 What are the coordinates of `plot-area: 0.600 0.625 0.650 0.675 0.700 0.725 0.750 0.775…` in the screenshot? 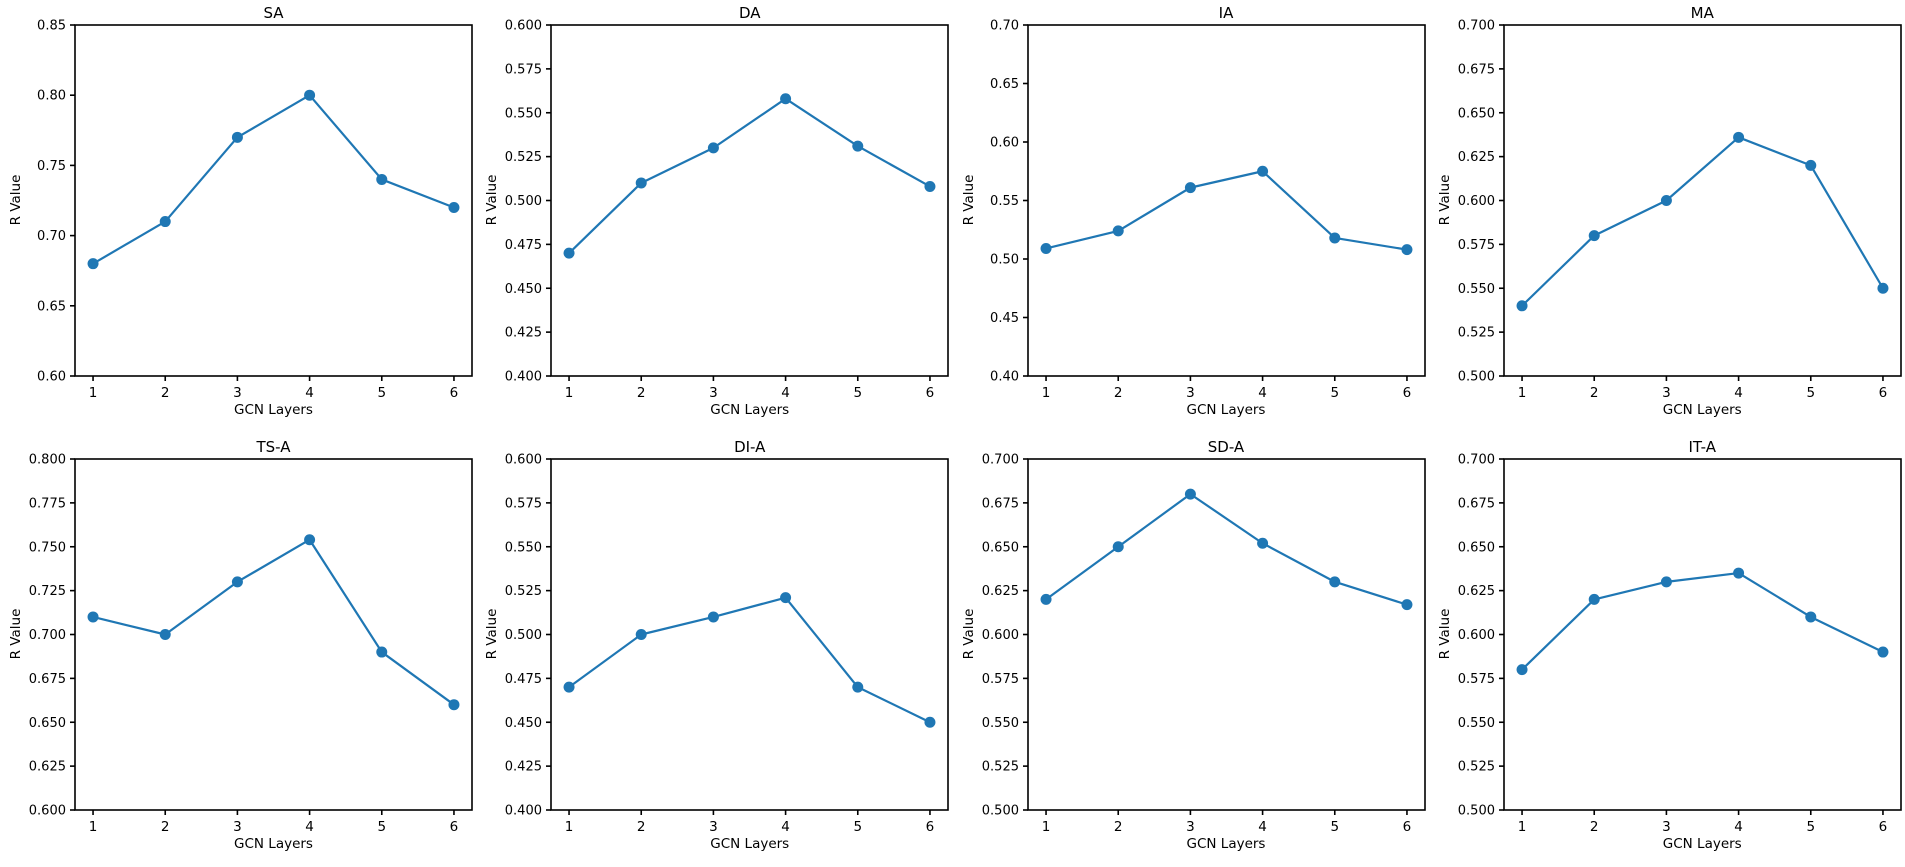 It's located at (251, 643).